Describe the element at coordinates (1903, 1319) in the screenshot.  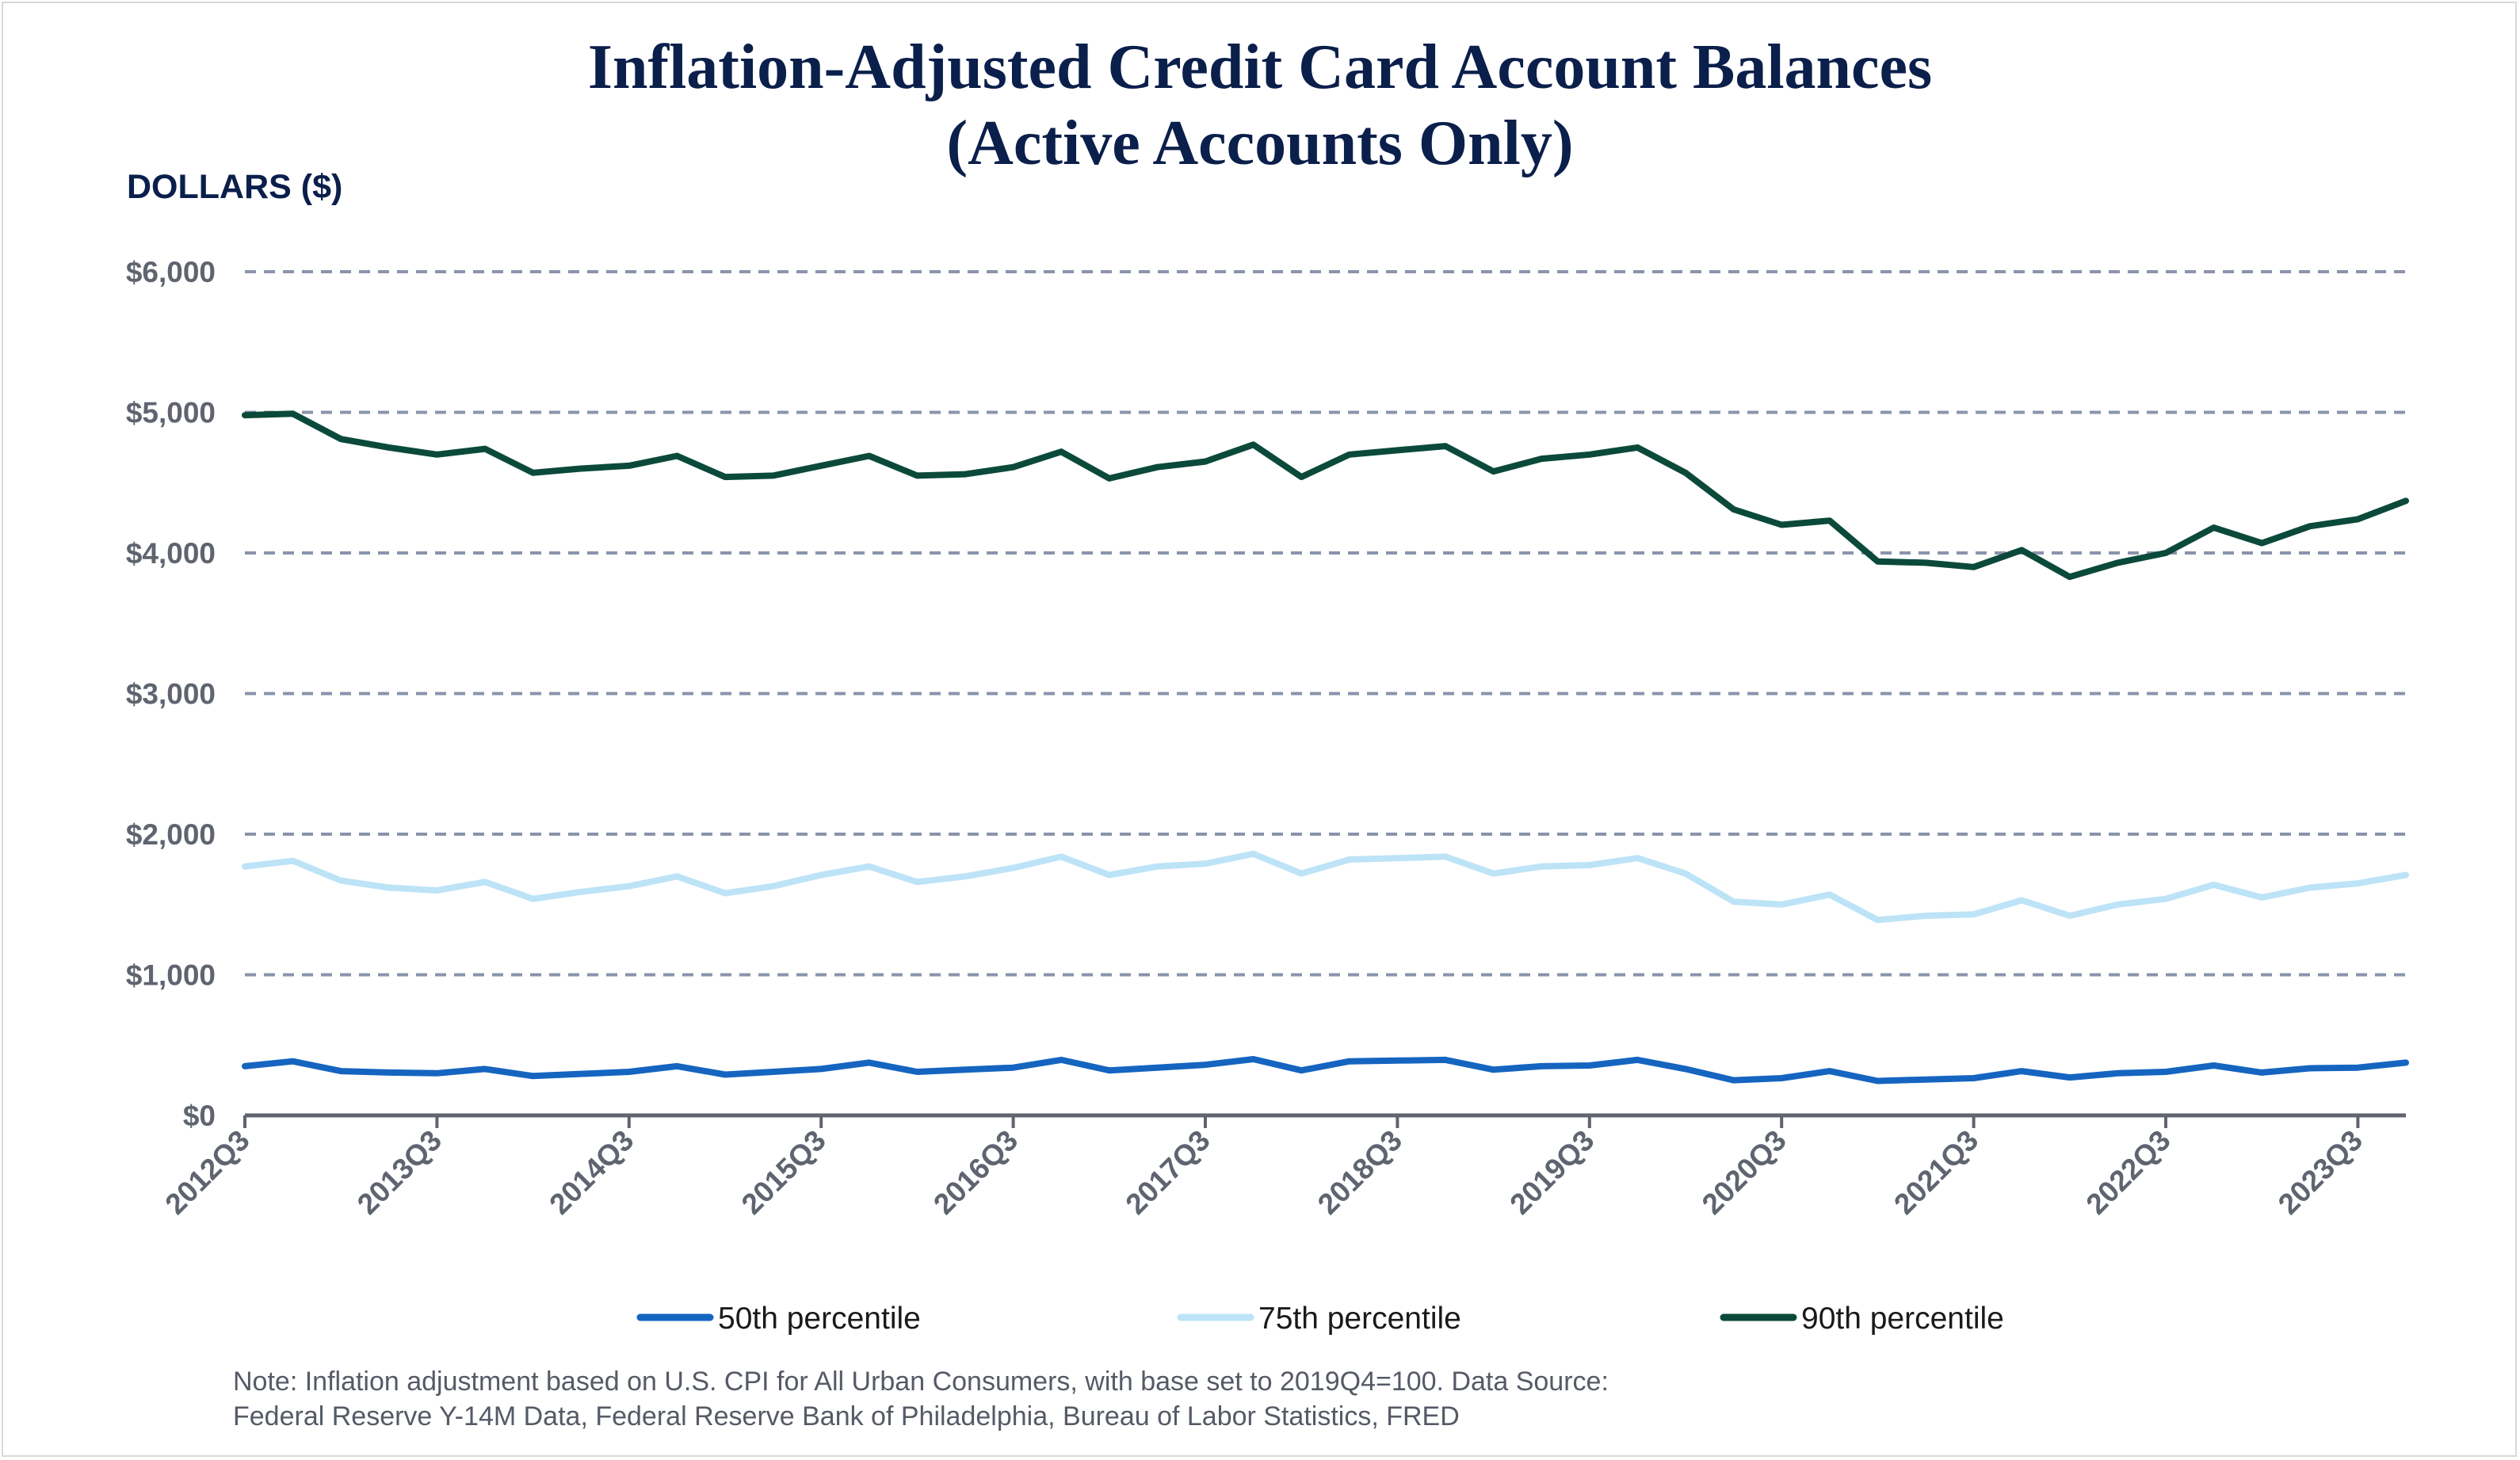
I see `legend-label: 90th percentile` at that location.